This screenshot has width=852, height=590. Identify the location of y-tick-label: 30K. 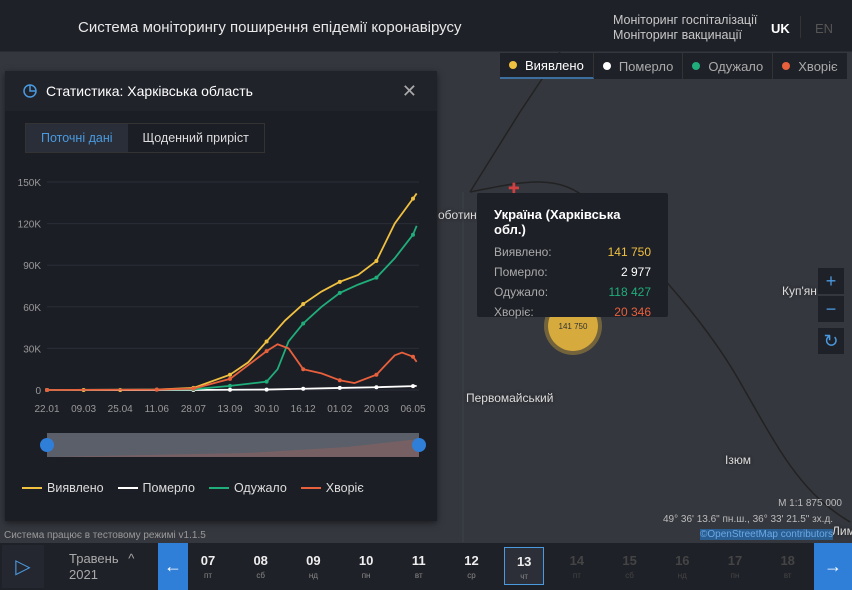
(32, 349).